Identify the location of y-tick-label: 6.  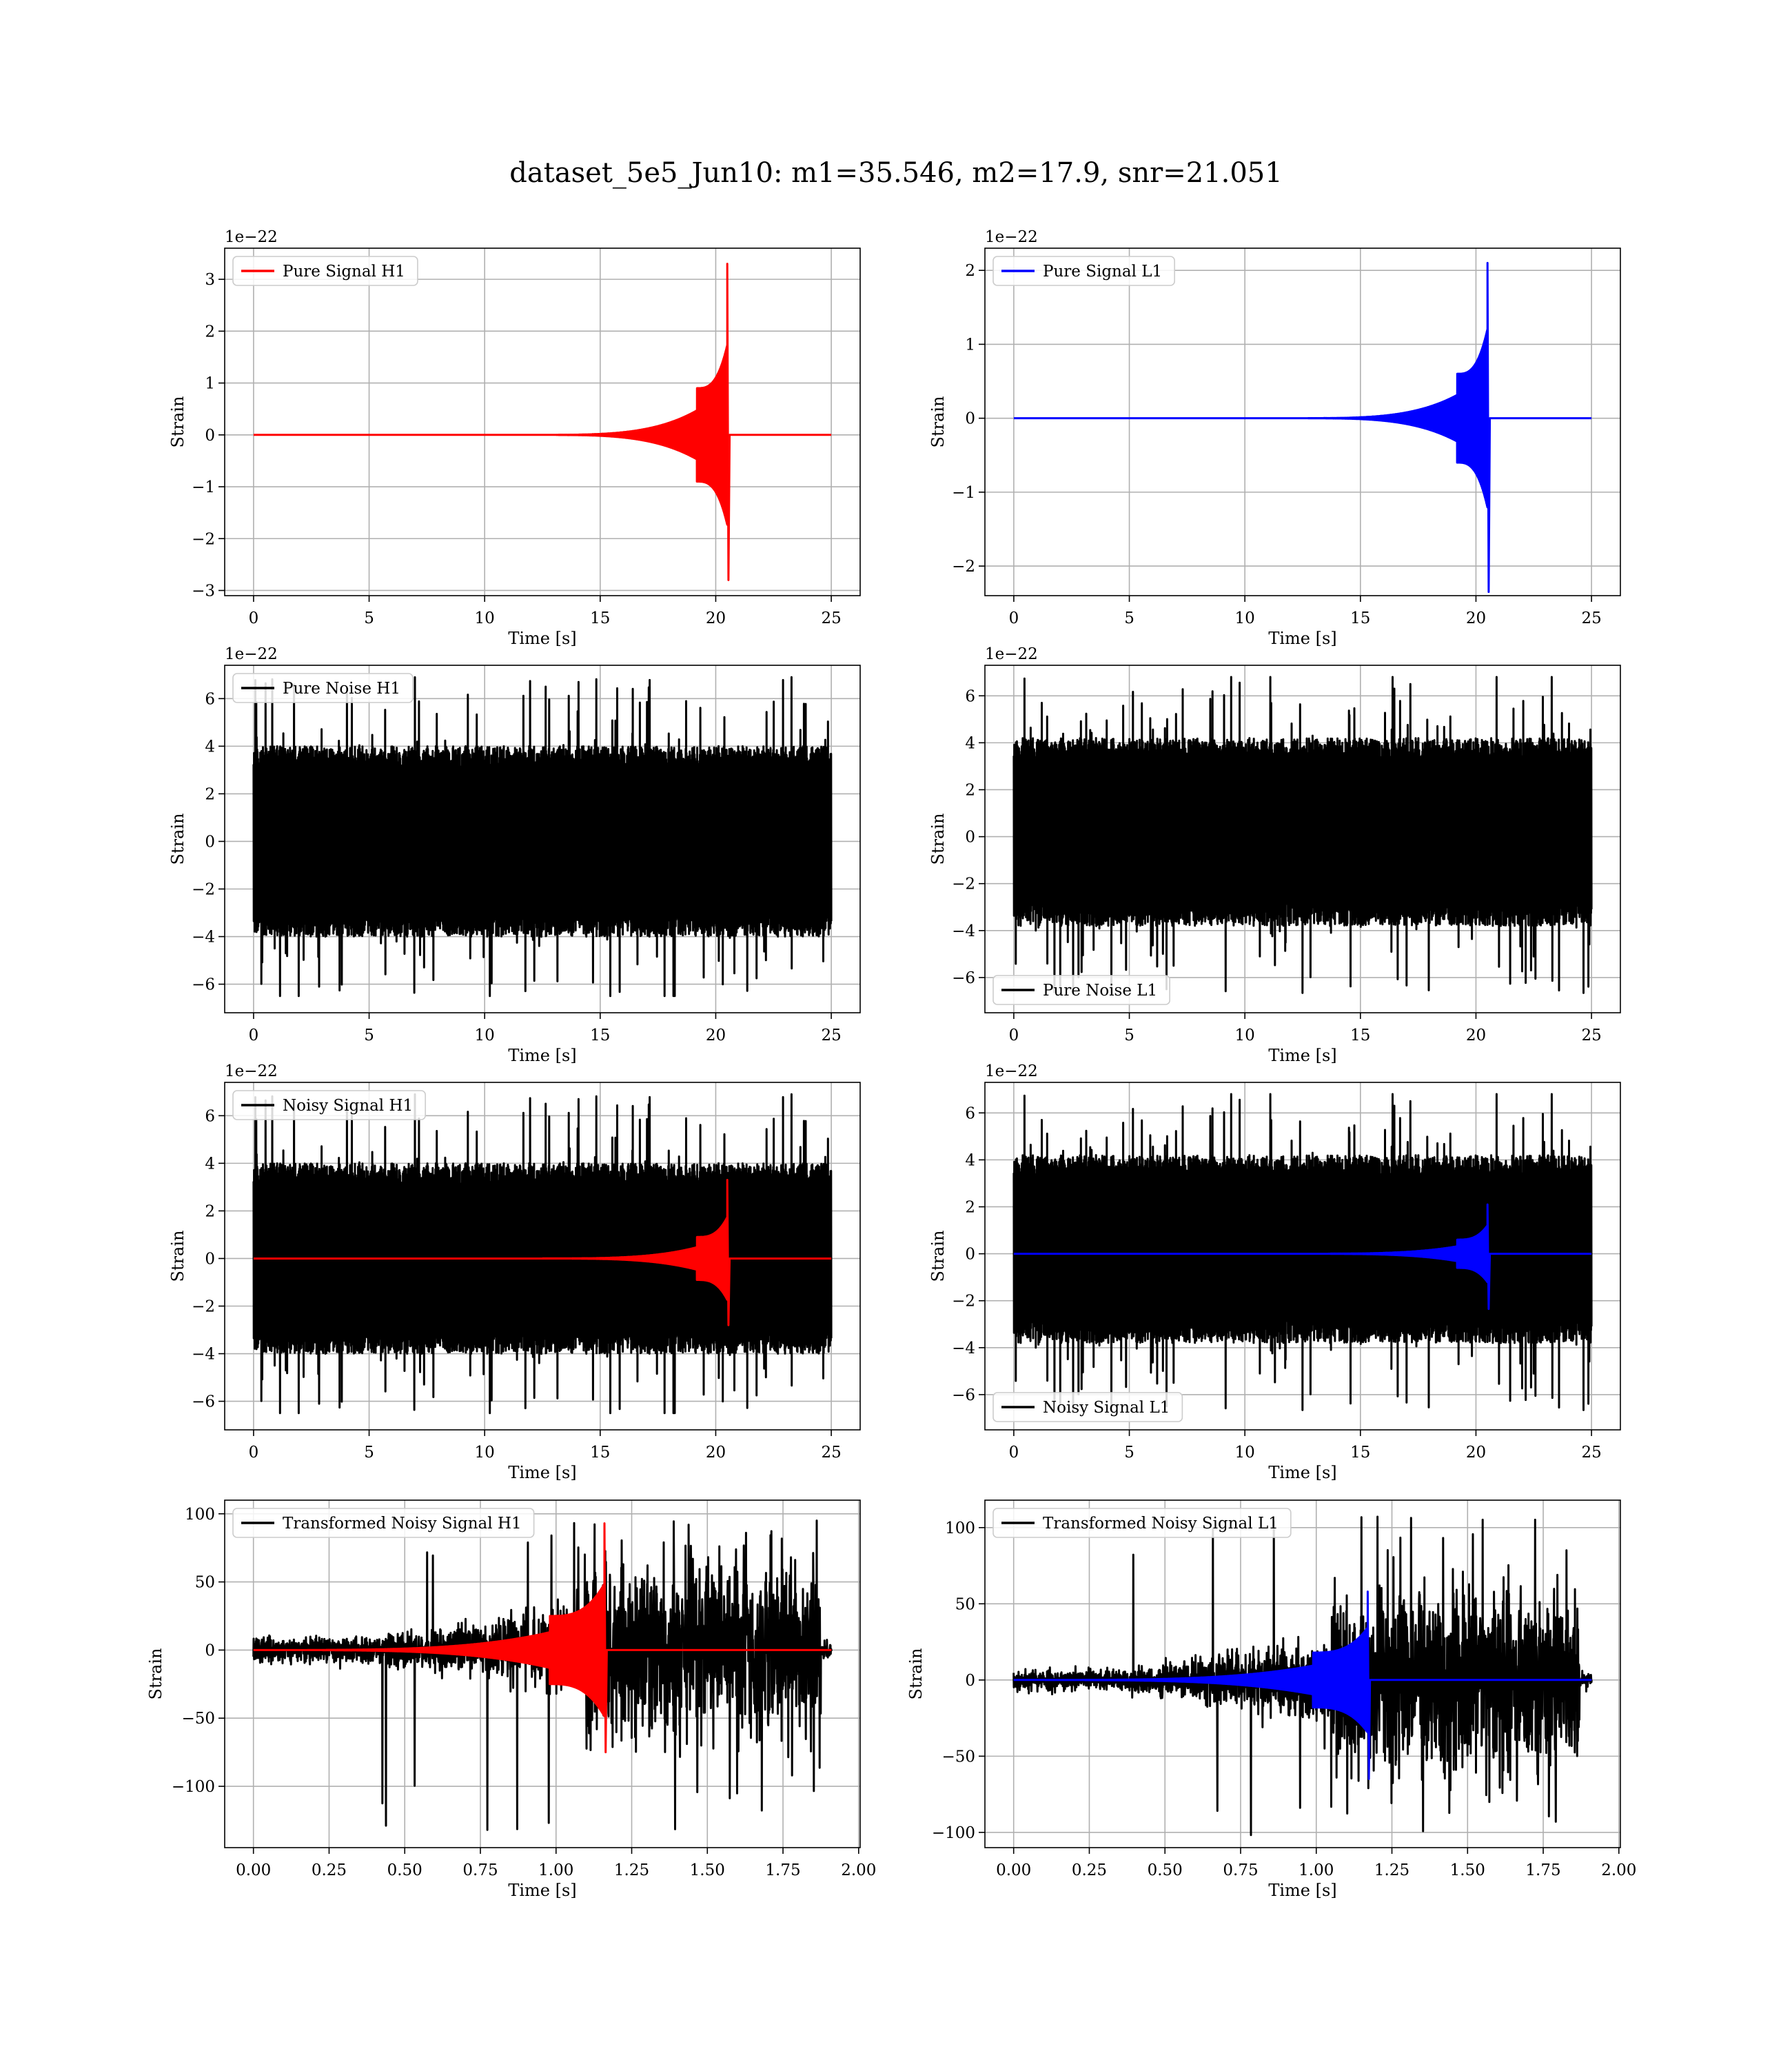
(210, 1116).